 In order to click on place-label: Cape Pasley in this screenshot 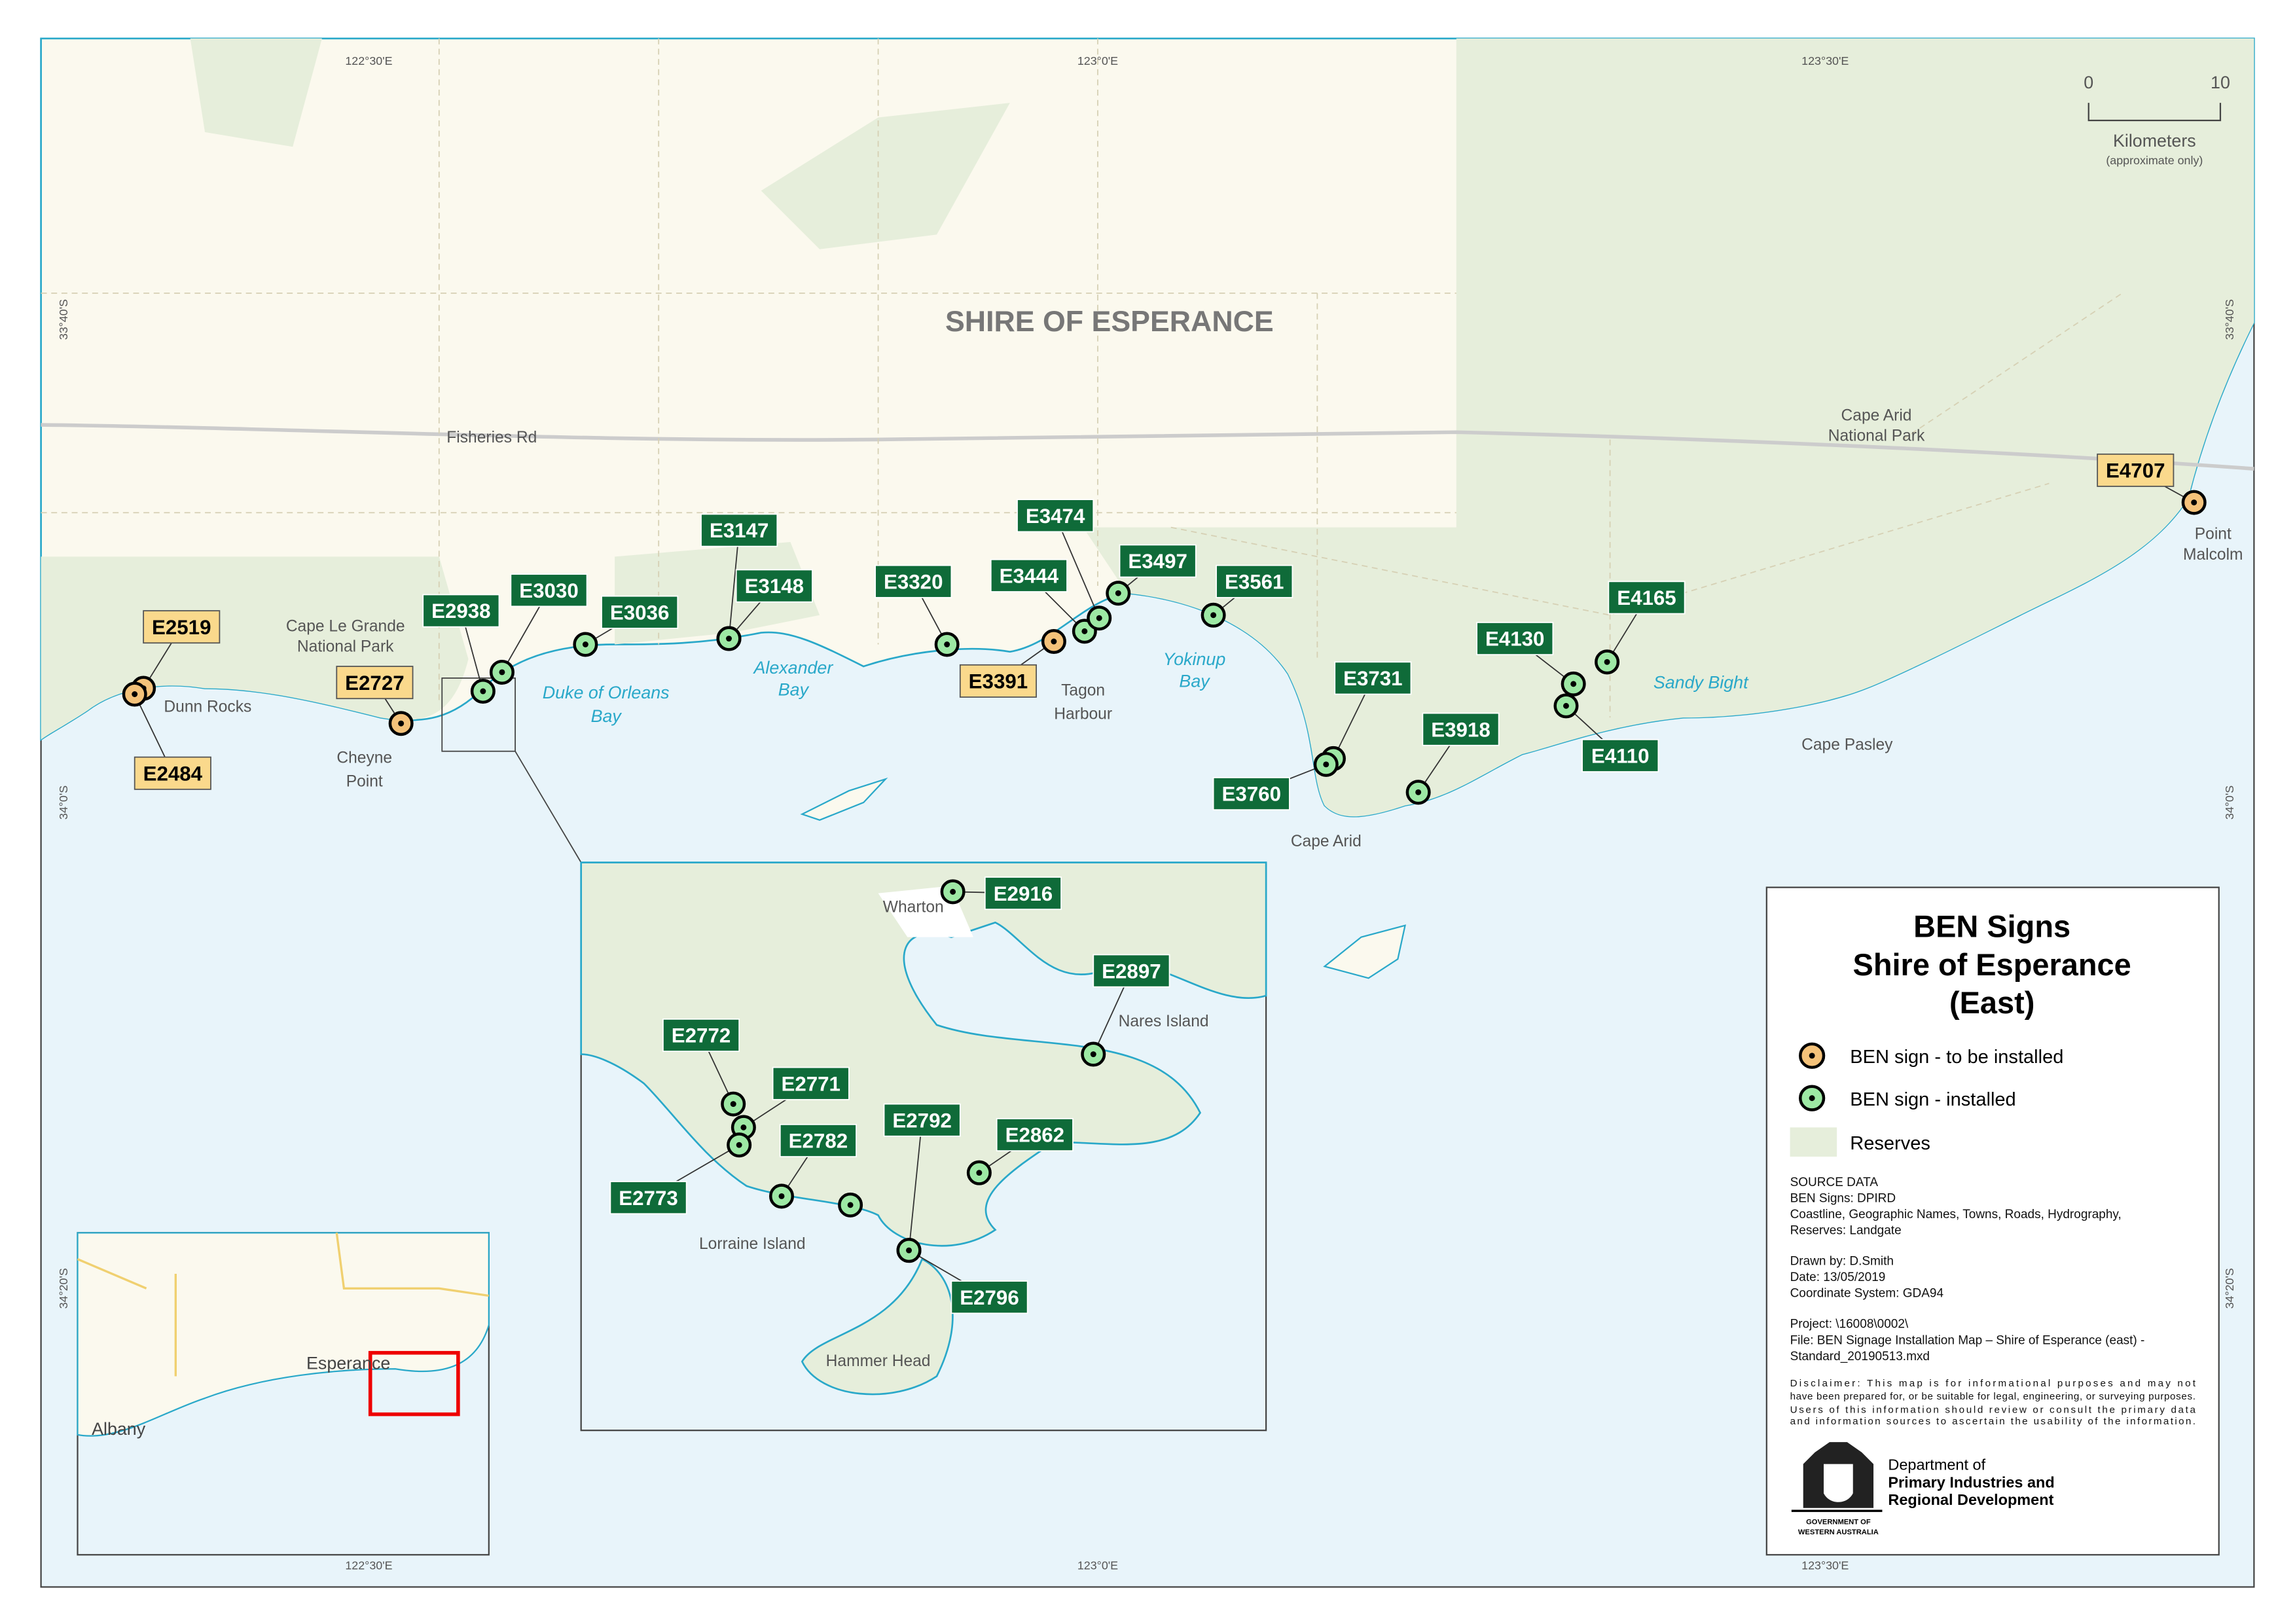, I will do `click(1847, 744)`.